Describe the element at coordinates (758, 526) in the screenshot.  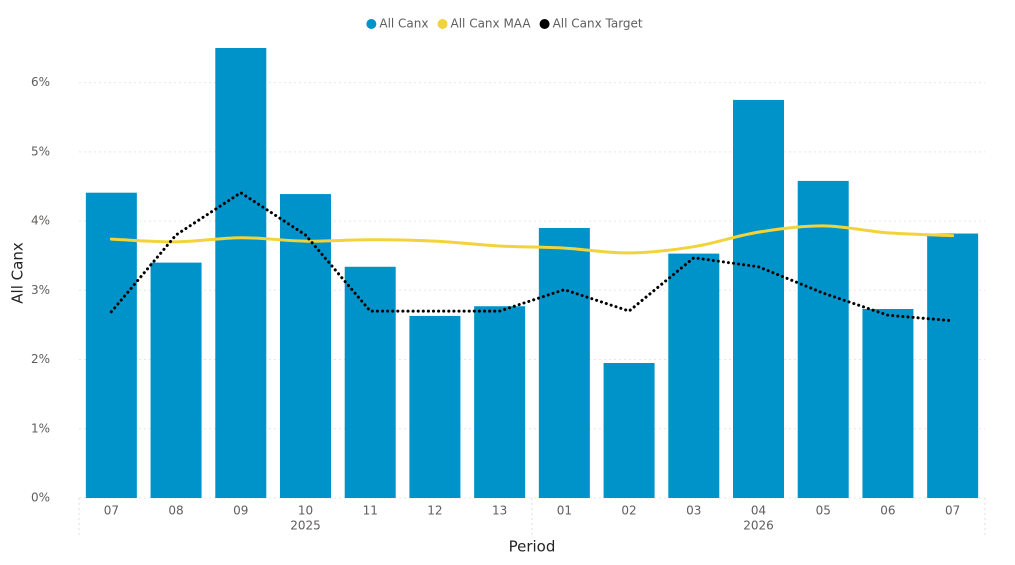
I see `x-group-label: 2026` at that location.